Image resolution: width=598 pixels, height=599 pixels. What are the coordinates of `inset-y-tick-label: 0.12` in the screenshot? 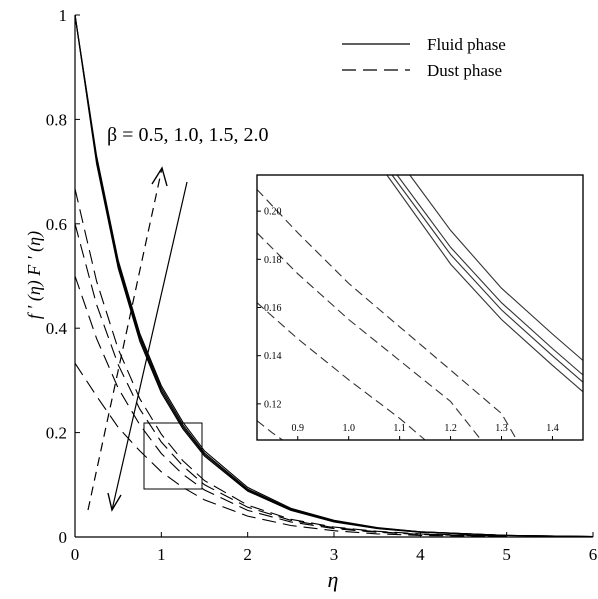 It's located at (273, 404).